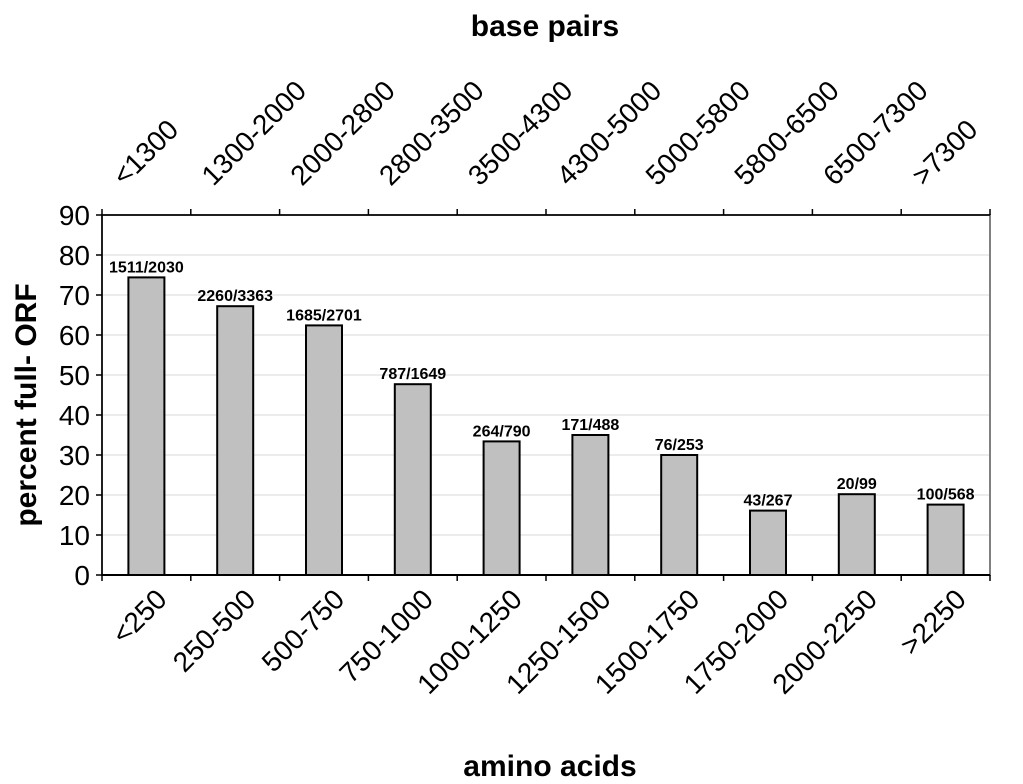  Describe the element at coordinates (214, 630) in the screenshot. I see `x-tick-label: 250-500` at that location.